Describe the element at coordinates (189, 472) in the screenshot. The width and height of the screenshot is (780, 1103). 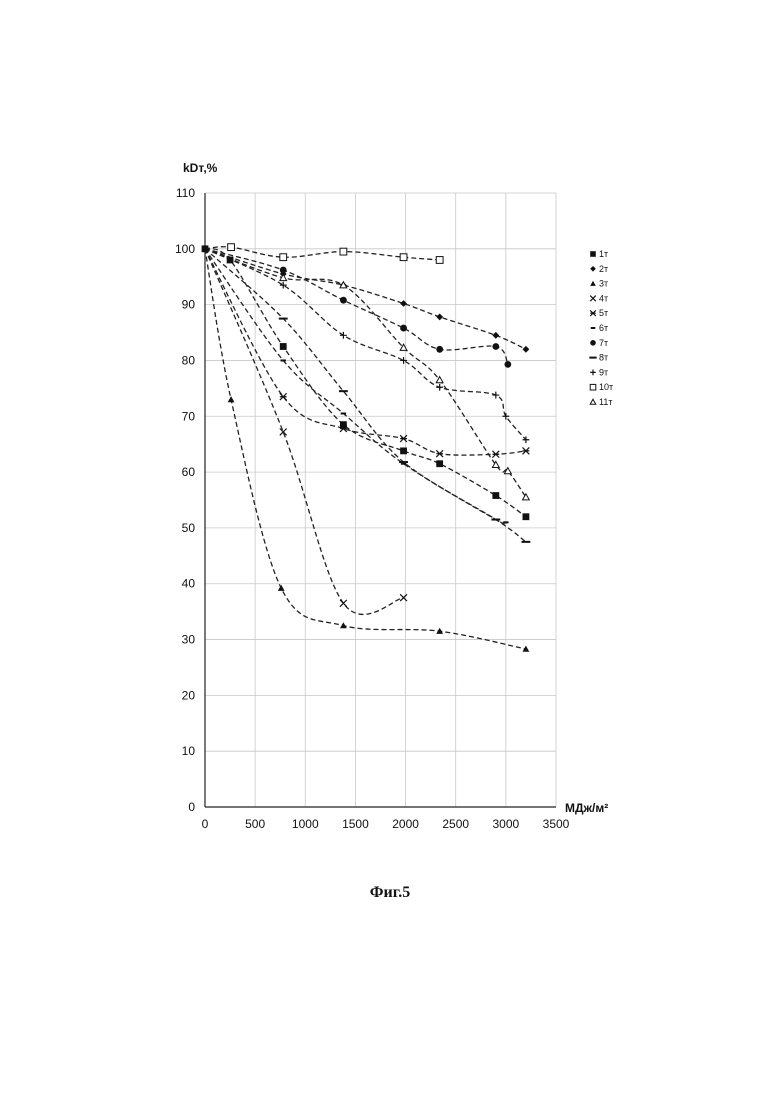
I see `y-tick-label: 60` at that location.